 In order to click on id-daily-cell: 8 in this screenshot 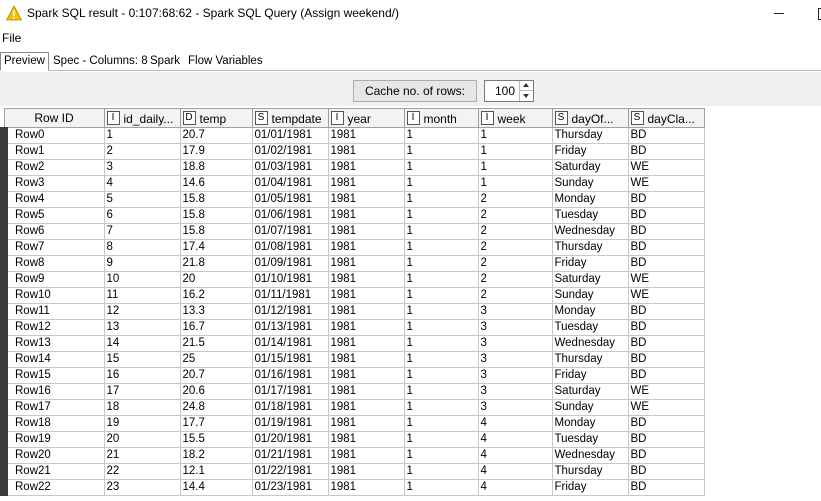, I will do `click(142, 247)`.